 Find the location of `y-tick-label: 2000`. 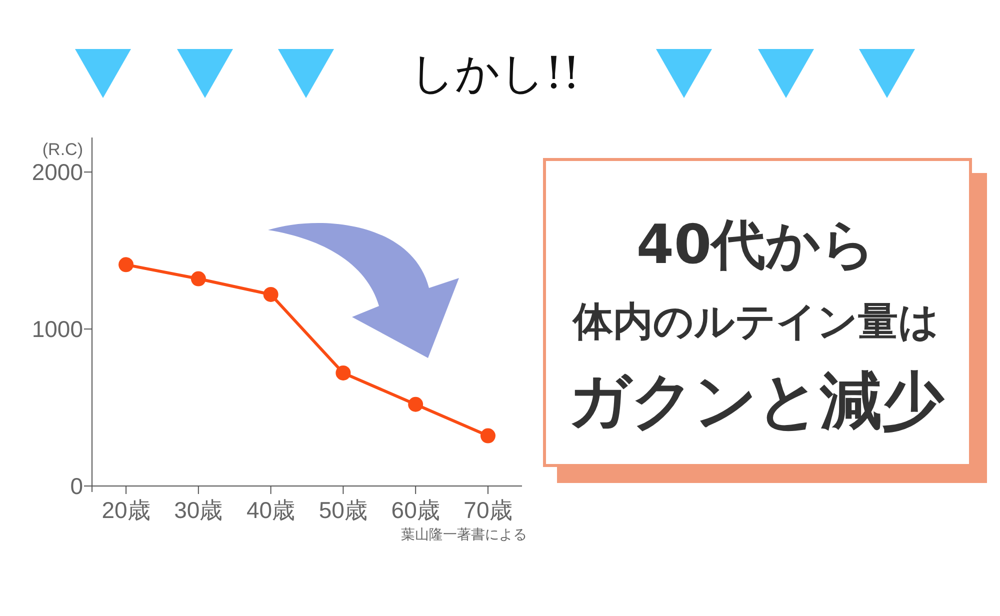

y-tick-label: 2000 is located at coordinates (57, 172).